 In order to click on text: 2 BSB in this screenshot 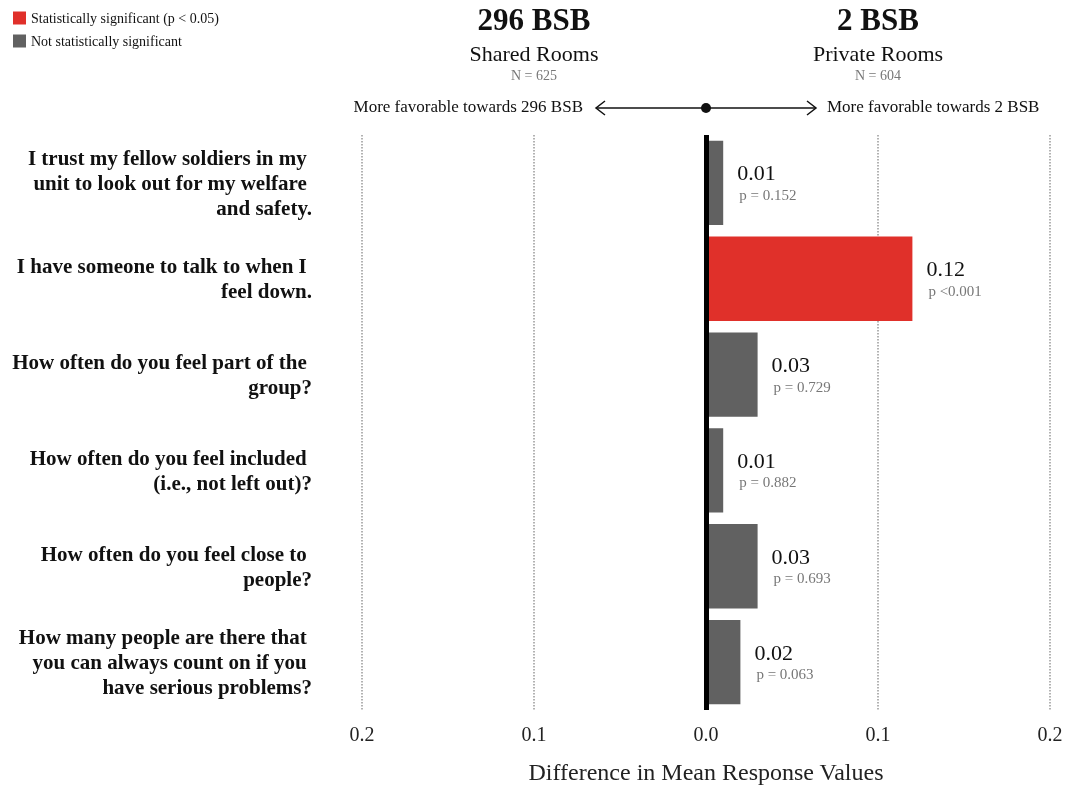, I will do `click(878, 19)`.